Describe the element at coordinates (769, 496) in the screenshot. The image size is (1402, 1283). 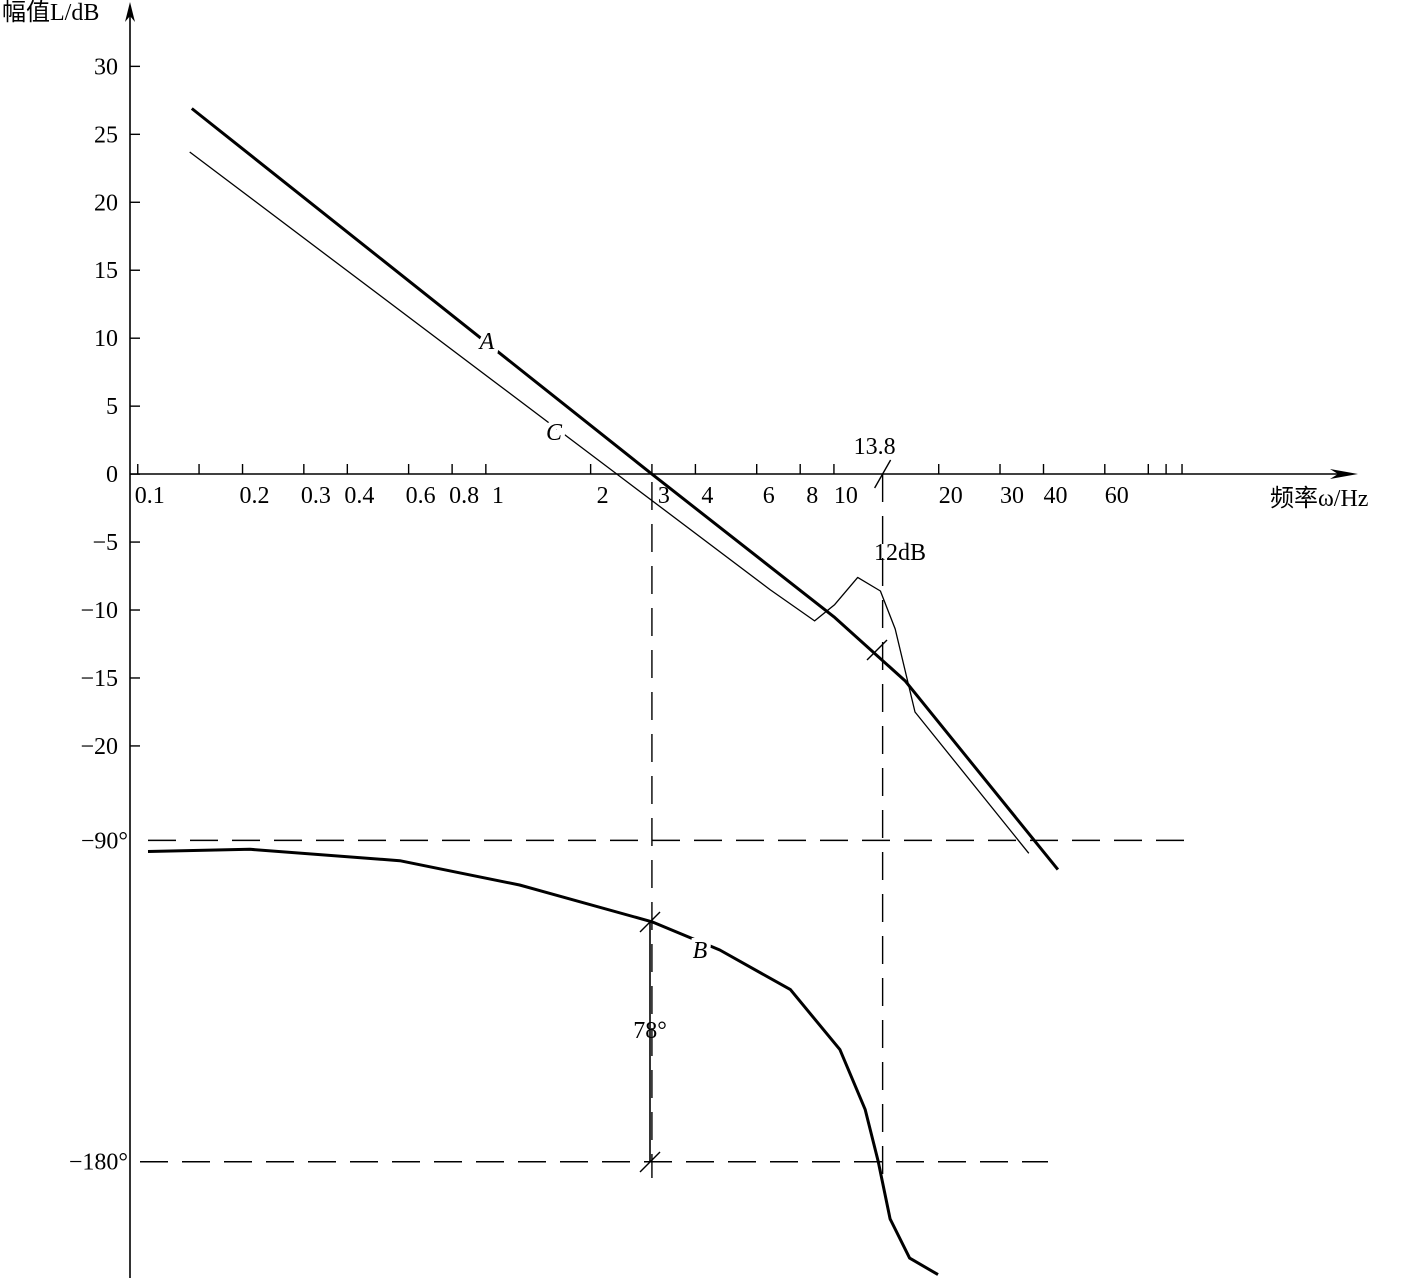
I see `x-tick-label: 6` at that location.